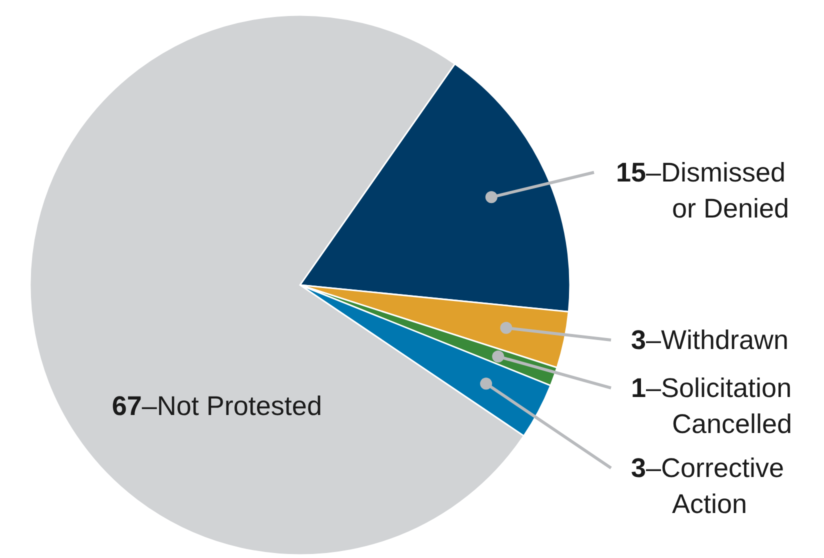 Image resolution: width=824 pixels, height=558 pixels. What do you see at coordinates (717, 339) in the screenshot?
I see `slice-label: –Withdrawn` at bounding box center [717, 339].